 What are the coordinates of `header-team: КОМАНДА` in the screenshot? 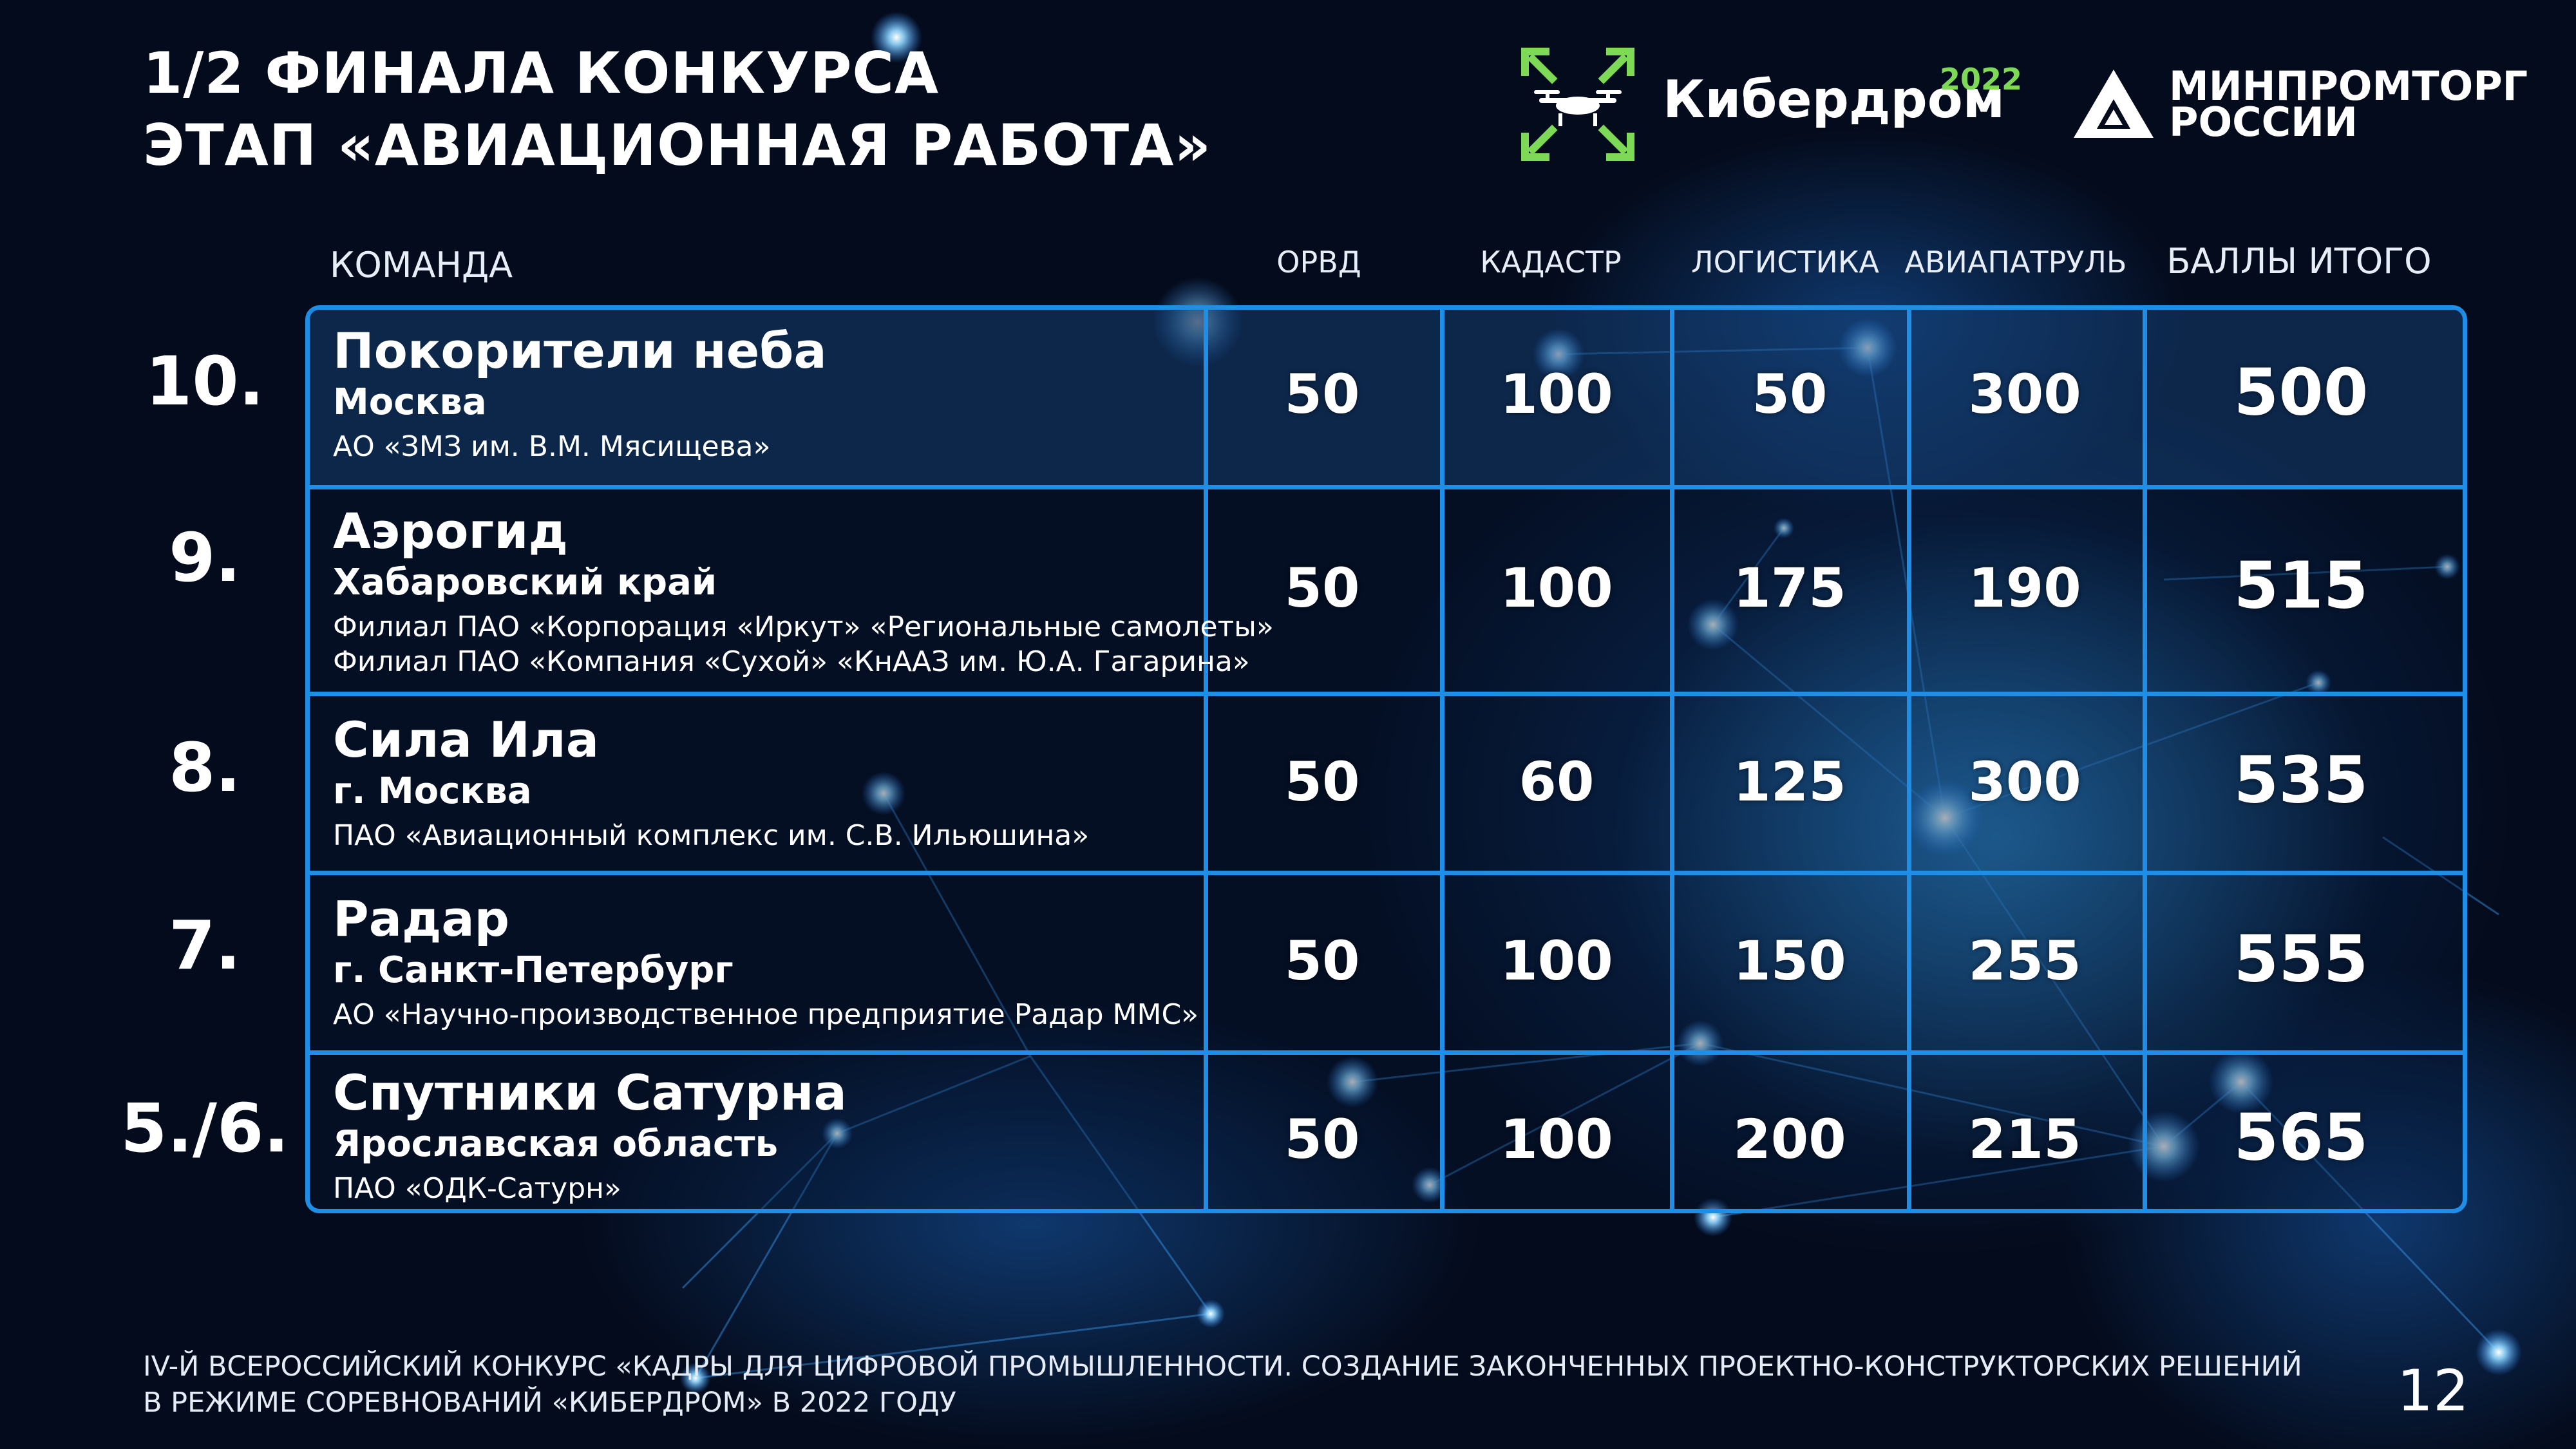 It's located at (421, 265).